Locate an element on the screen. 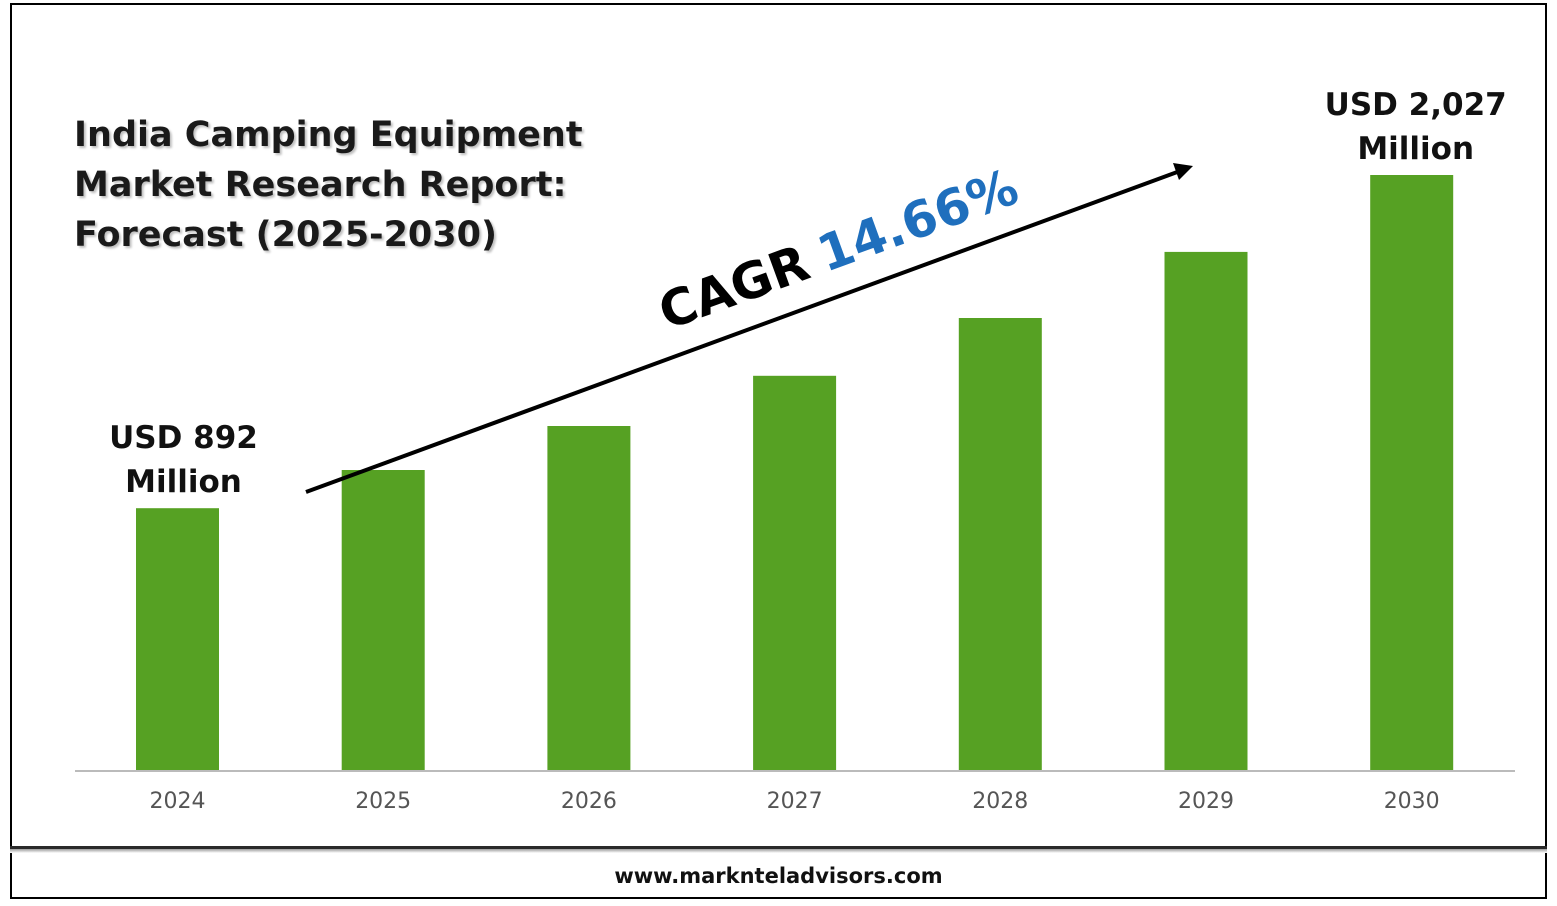 The height and width of the screenshot is (906, 1557). x-tick-2024: 2024 is located at coordinates (178, 801).